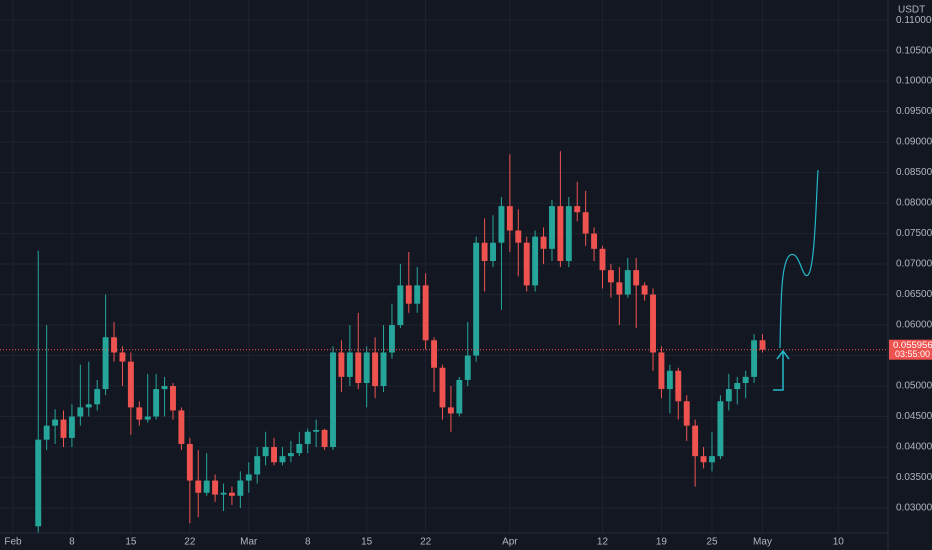  I want to click on projection-drawing, so click(799, 259).